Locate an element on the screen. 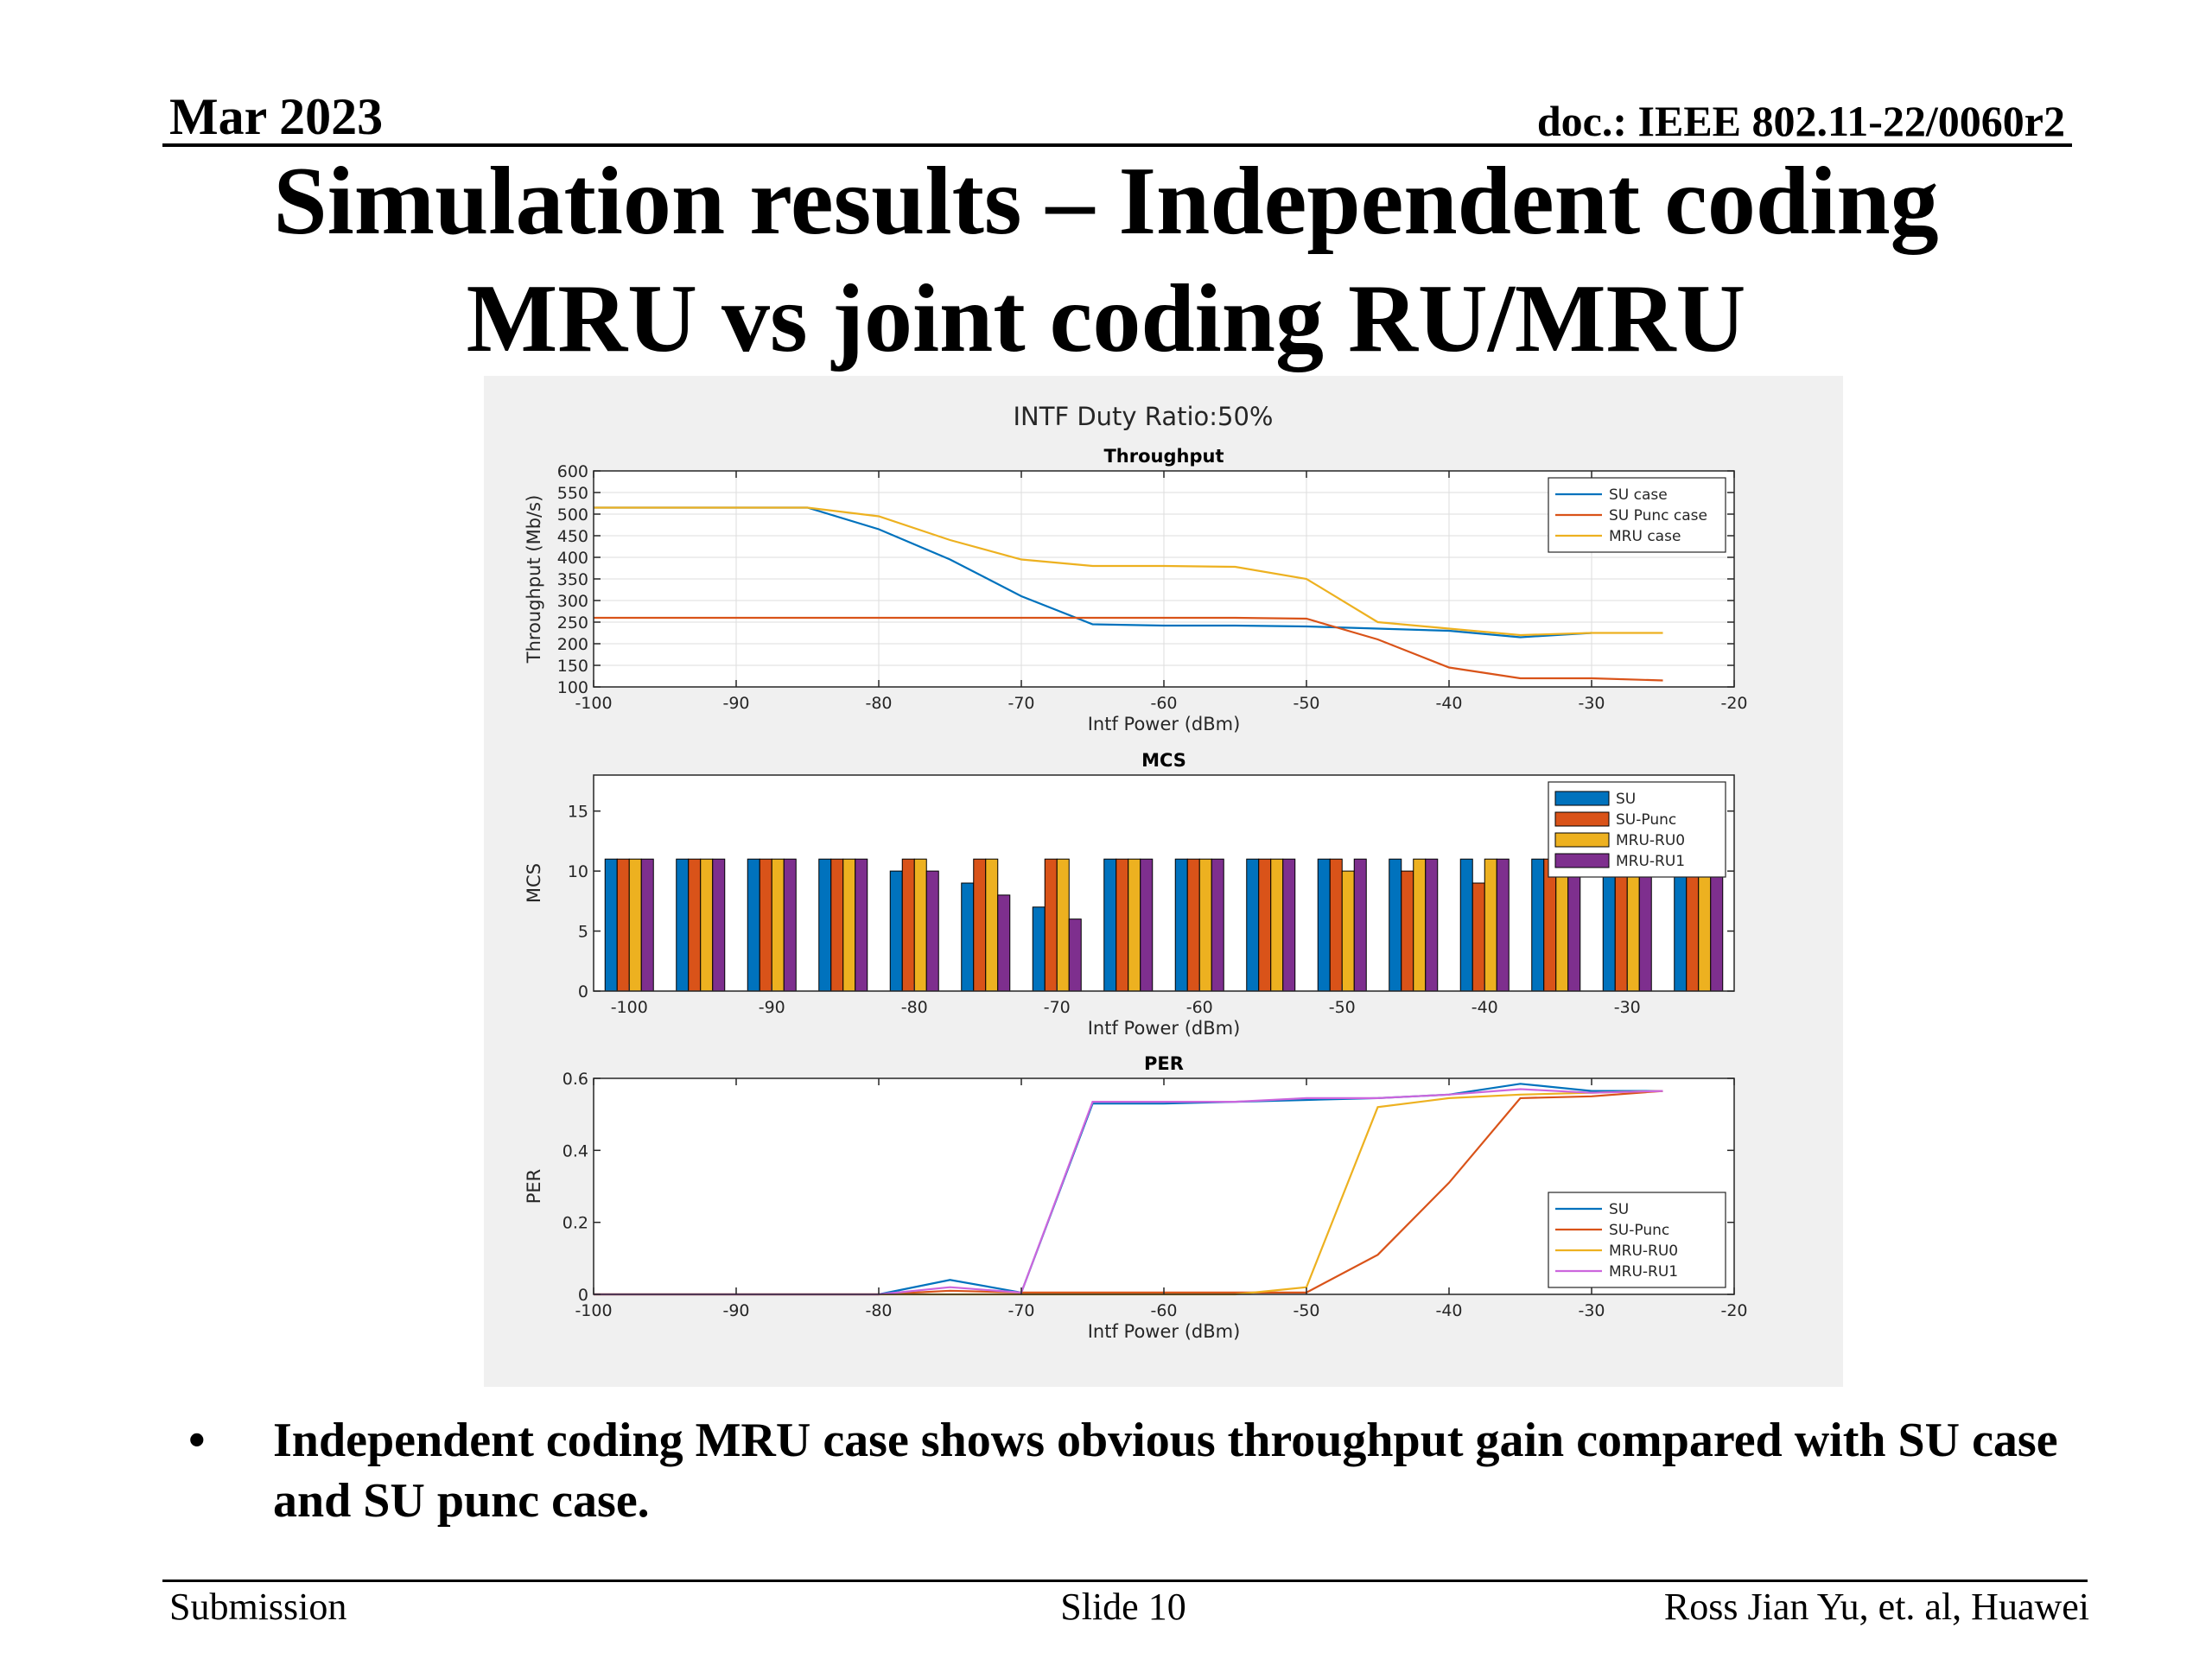  per-legend-label: MRU-RU0 is located at coordinates (1643, 1251).